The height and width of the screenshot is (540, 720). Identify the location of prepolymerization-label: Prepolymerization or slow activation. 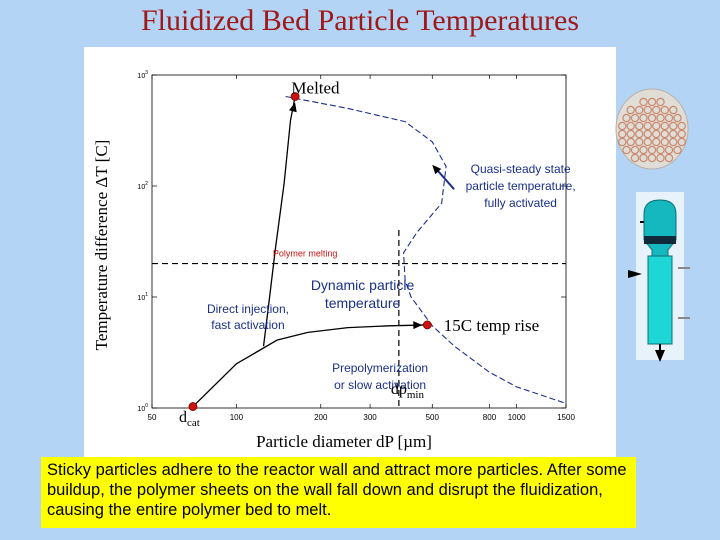
(380, 376).